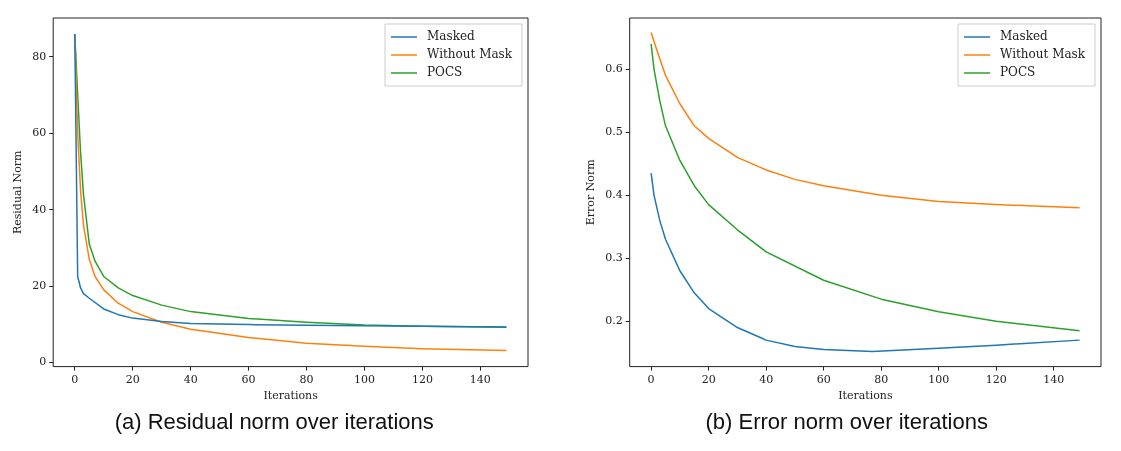 The image size is (1121, 451). Describe the element at coordinates (613, 131) in the screenshot. I see `y-tick-label: 0.5` at that location.